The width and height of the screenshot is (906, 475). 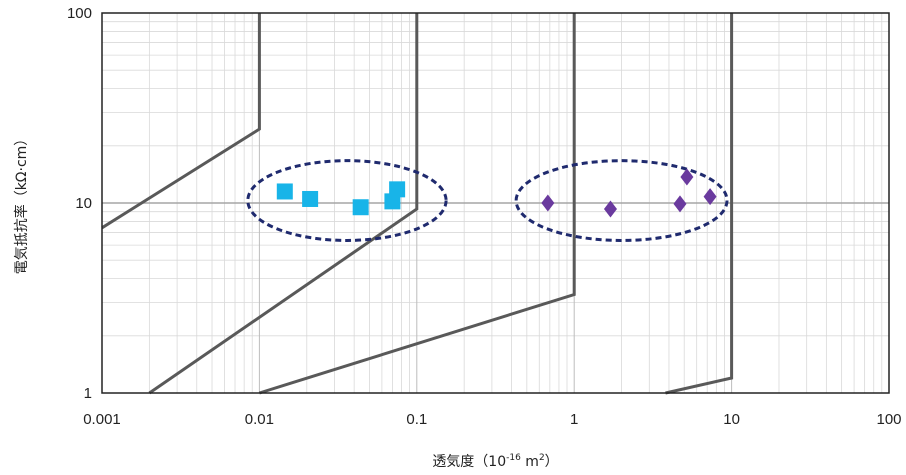 I want to click on x-axis-title-main: 透気度（10, so click(x=469, y=462).